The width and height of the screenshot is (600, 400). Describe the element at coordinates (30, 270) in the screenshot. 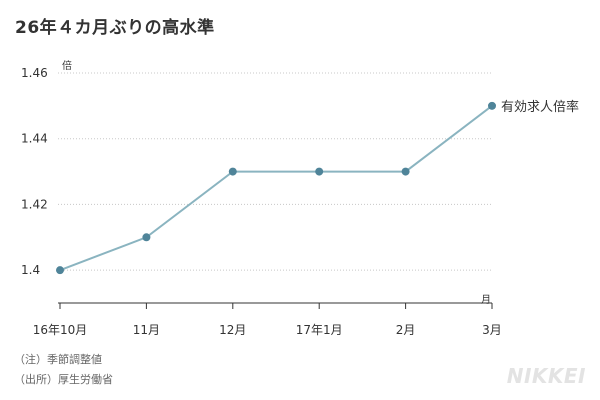

I see `y-tick-label: 1.4` at that location.